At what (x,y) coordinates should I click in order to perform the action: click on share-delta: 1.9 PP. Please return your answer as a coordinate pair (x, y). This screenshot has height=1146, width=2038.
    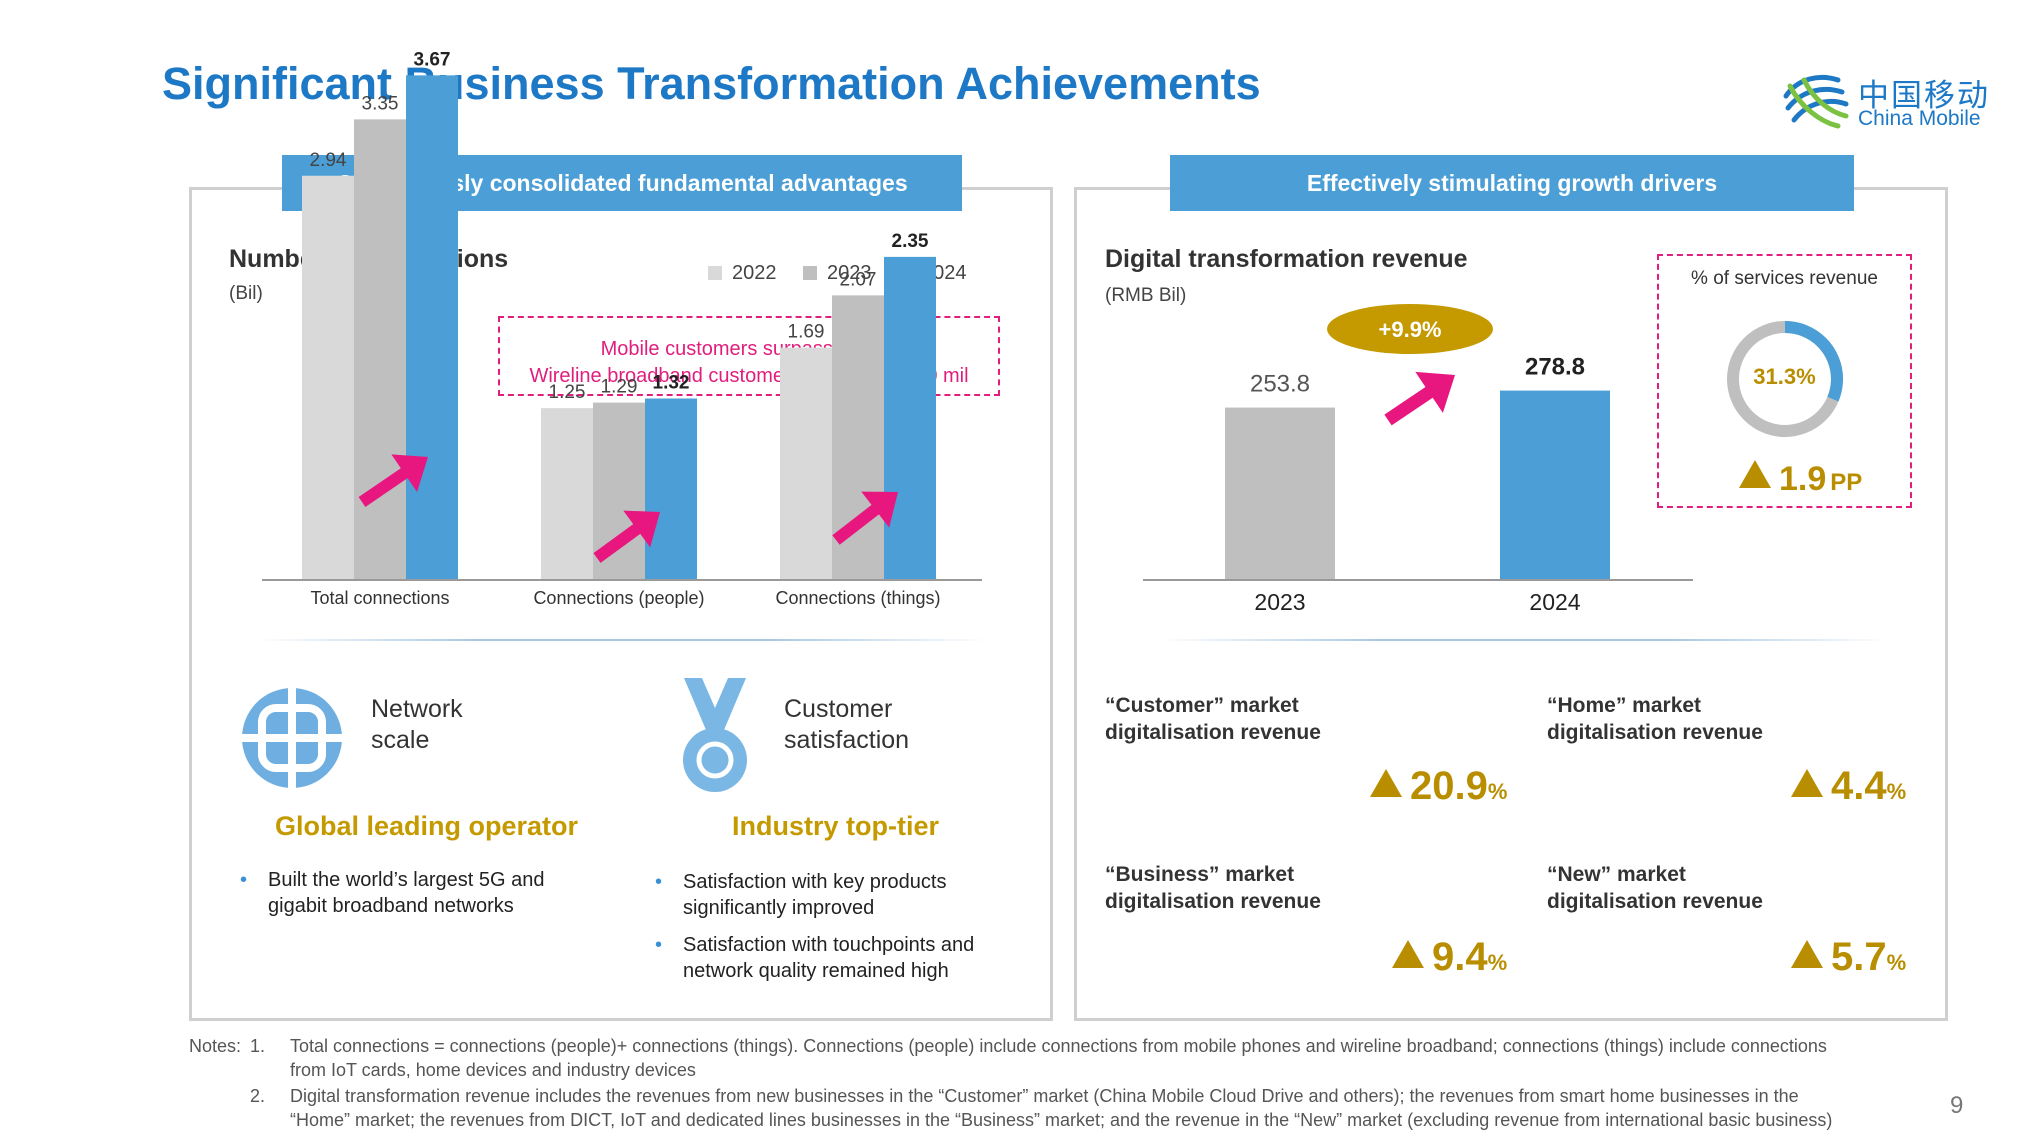
    Looking at the image, I should click on (1800, 479).